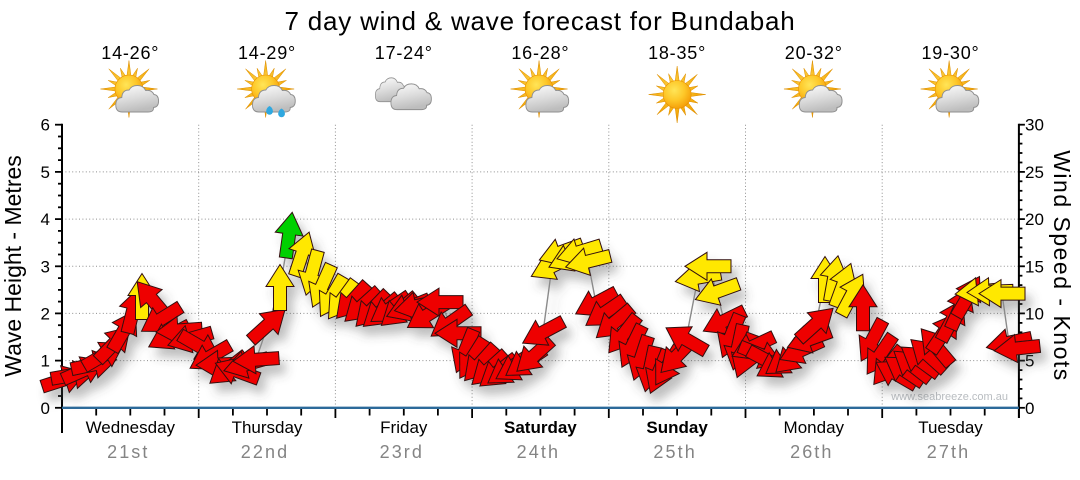 This screenshot has width=1080, height=480. What do you see at coordinates (45, 125) in the screenshot?
I see `svg-text: 6` at bounding box center [45, 125].